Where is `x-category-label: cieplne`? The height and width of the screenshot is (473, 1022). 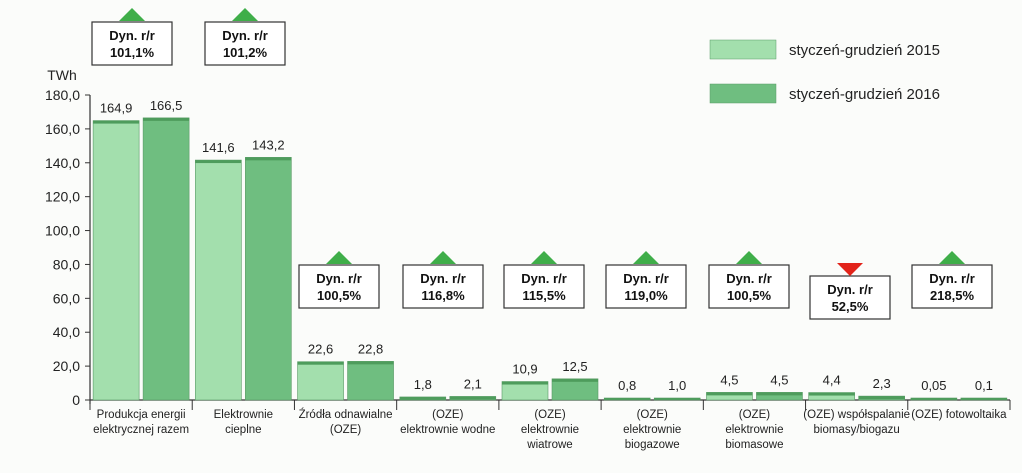
x-category-label: cieplne is located at coordinates (243, 430).